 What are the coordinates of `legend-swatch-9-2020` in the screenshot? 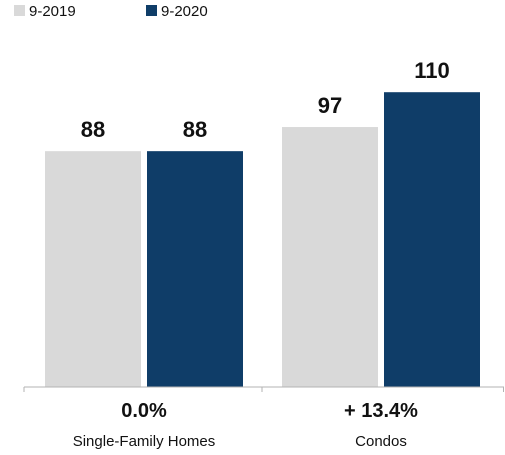 It's located at (151, 10).